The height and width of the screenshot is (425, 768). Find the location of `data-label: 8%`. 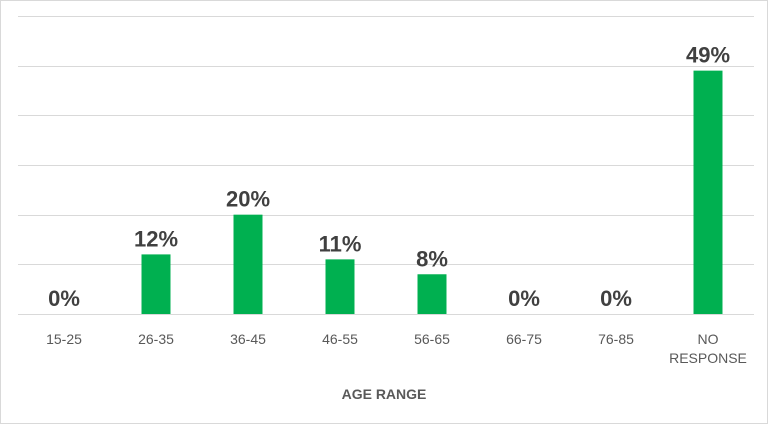

data-label: 8% is located at coordinates (432, 258).